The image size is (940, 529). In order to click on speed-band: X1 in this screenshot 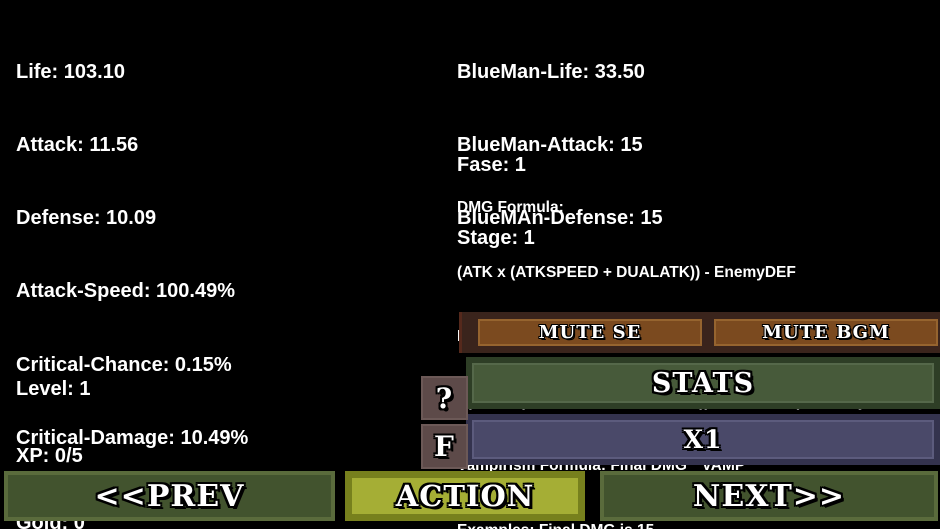, I will do `click(703, 439)`.